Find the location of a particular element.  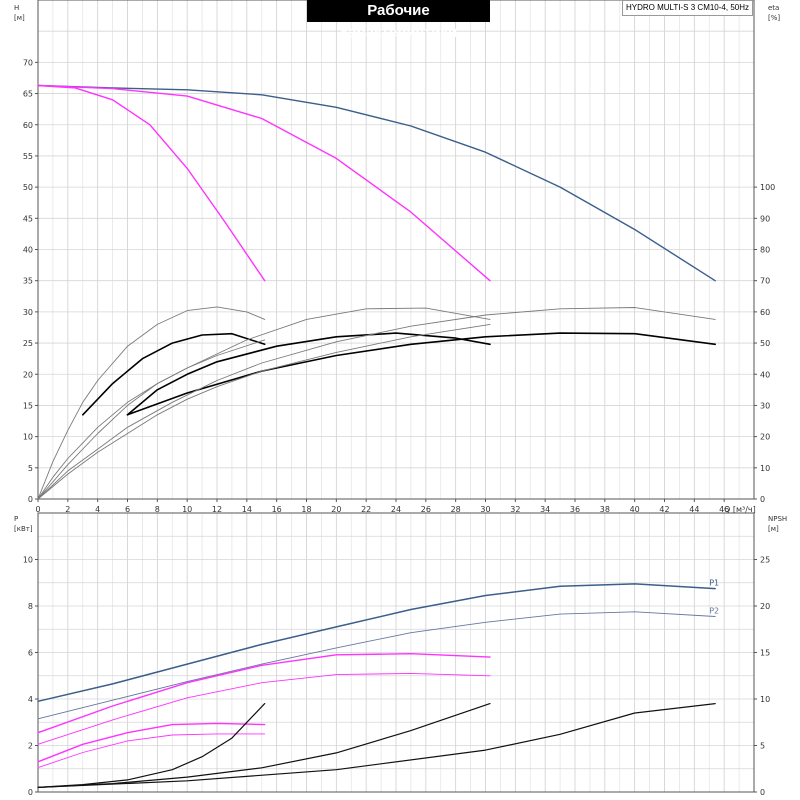

x-tick-label: 28 is located at coordinates (456, 509).